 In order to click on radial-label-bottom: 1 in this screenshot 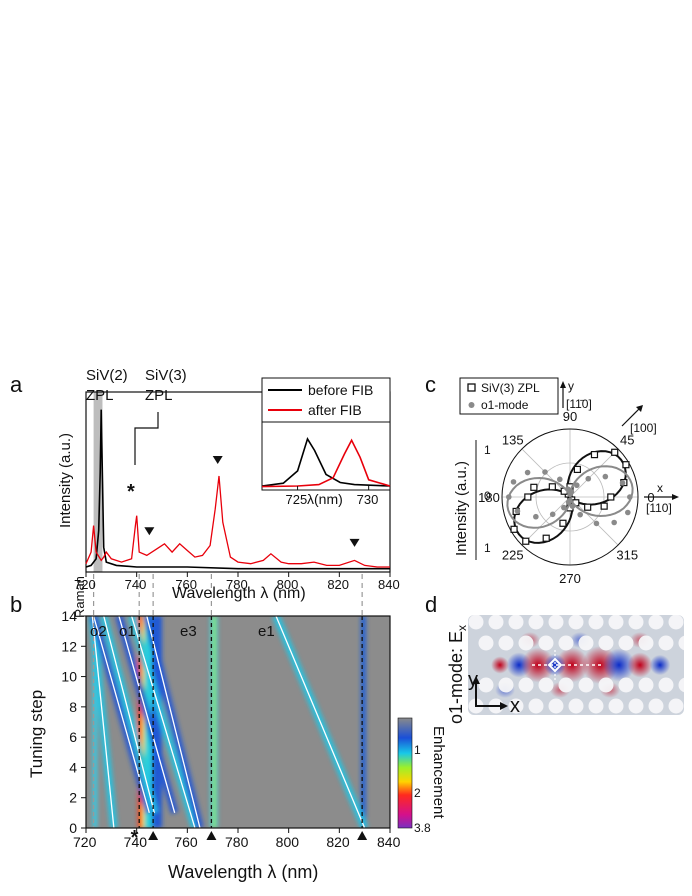, I will do `click(487, 548)`.